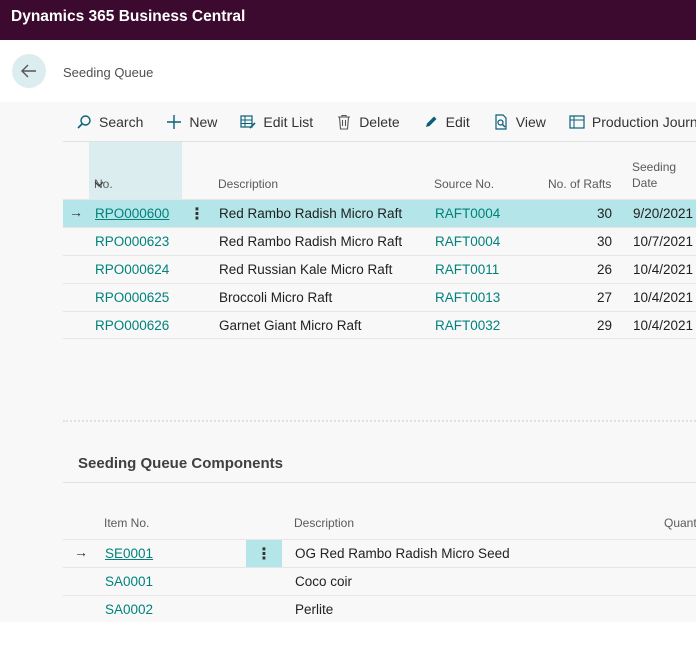 The width and height of the screenshot is (696, 668). Describe the element at coordinates (663, 213) in the screenshot. I see `row-seeding-date: 9/20/2021` at that location.